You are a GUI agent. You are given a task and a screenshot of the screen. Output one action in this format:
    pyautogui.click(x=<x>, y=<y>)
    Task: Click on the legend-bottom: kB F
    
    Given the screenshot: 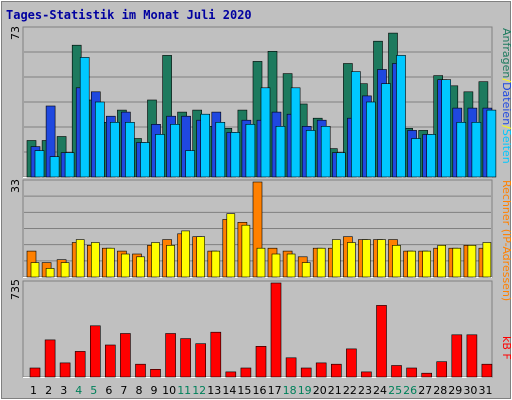 What is the action you would take?
    pyautogui.click(x=506, y=348)
    